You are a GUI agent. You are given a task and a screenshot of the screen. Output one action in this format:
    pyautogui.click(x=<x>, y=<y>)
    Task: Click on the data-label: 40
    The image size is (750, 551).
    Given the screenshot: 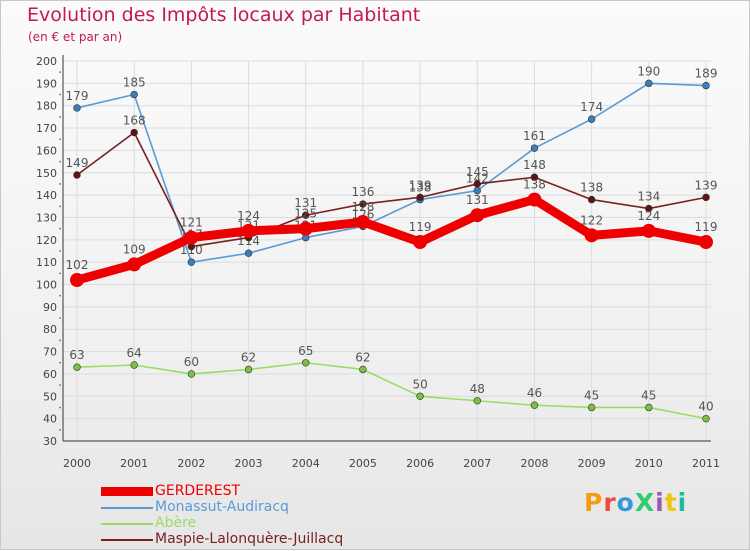 What is the action you would take?
    pyautogui.click(x=705, y=407)
    